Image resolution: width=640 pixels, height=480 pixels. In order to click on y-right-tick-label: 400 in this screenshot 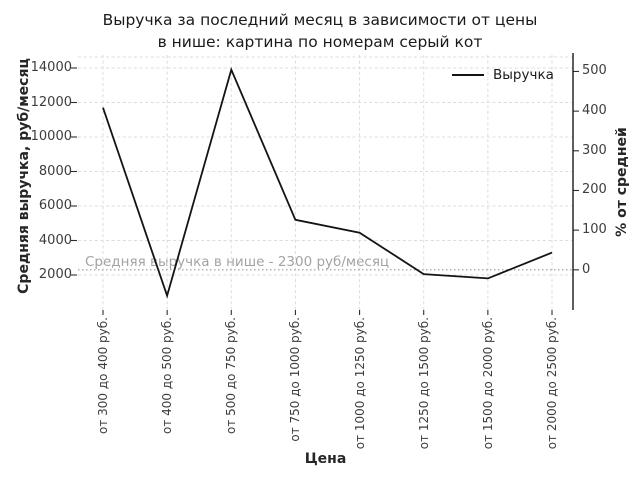, I will do `click(594, 111)`.